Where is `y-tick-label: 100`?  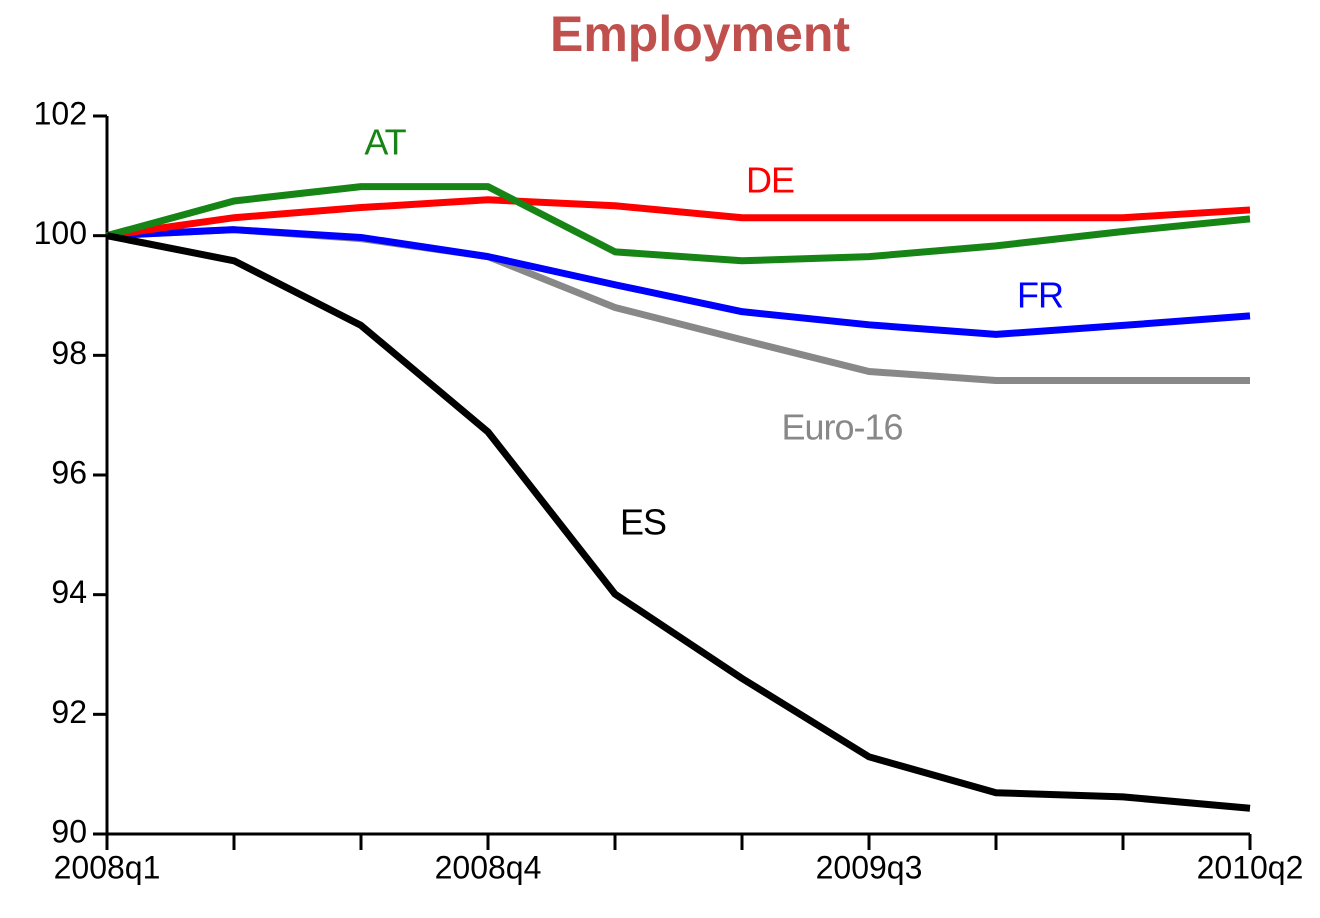
y-tick-label: 100 is located at coordinates (60, 233).